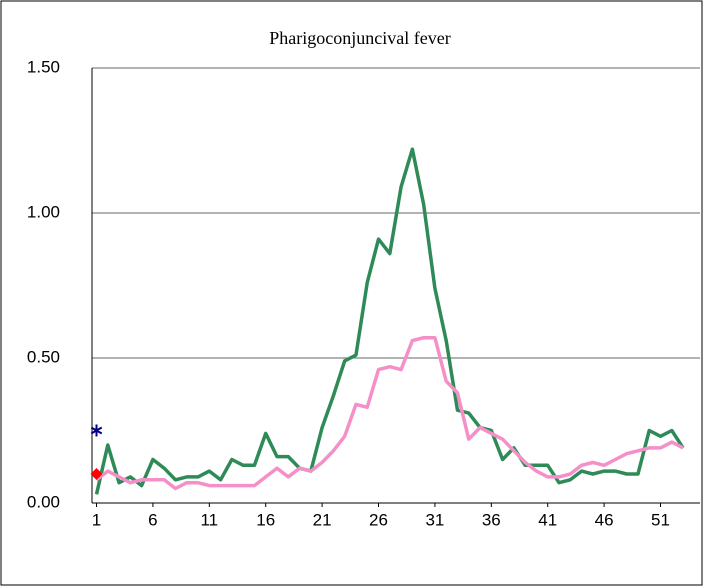  What do you see at coordinates (434, 519) in the screenshot?
I see `x-tick-label: 31` at bounding box center [434, 519].